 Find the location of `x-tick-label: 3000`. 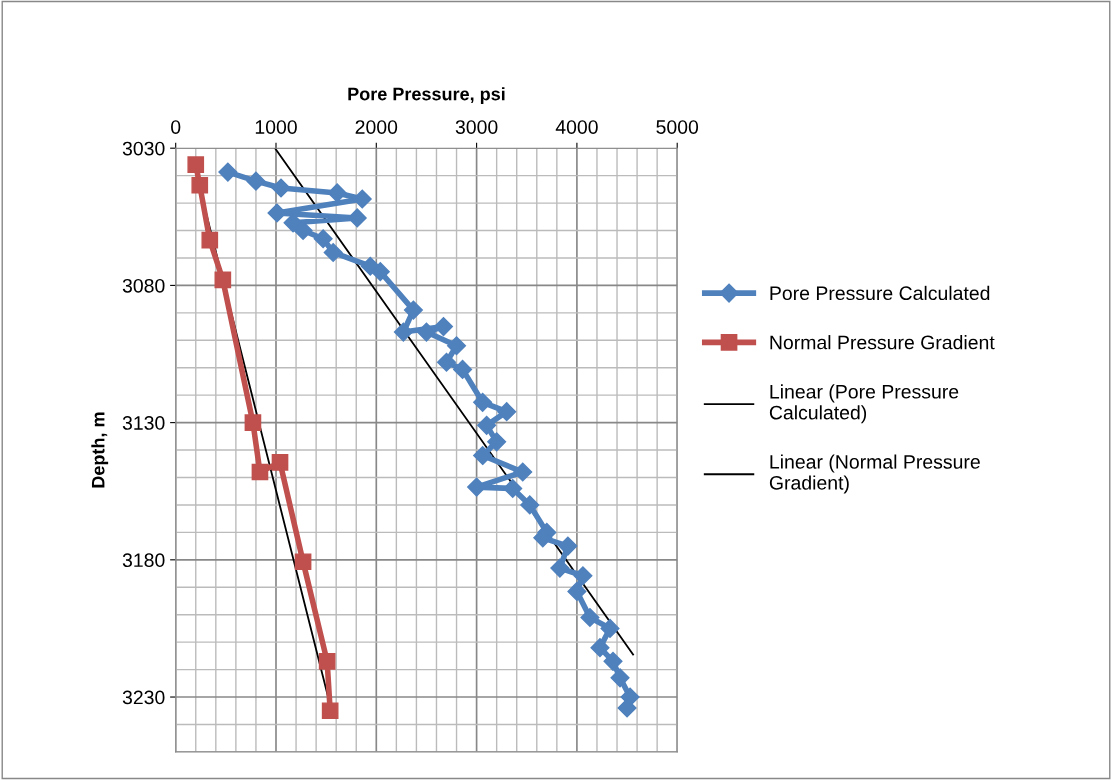

x-tick-label: 3000 is located at coordinates (476, 127).